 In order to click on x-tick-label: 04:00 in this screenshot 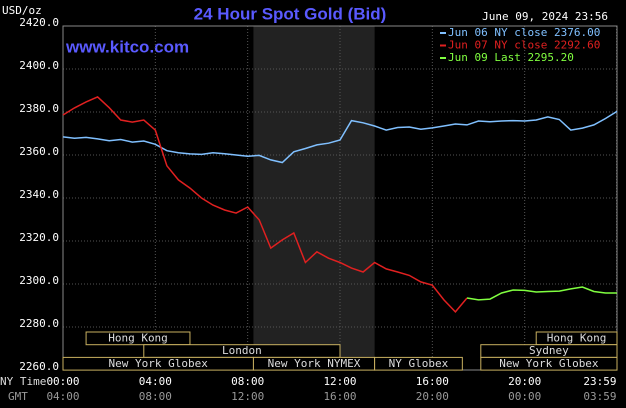, I will do `click(155, 381)`.